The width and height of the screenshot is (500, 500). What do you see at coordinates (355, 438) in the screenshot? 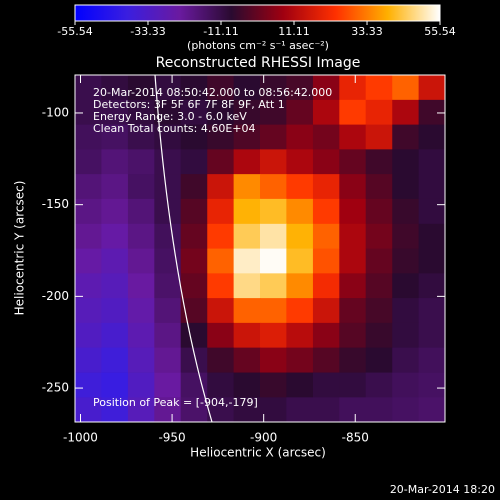
I see `x-tick-label: -850` at bounding box center [355, 438].